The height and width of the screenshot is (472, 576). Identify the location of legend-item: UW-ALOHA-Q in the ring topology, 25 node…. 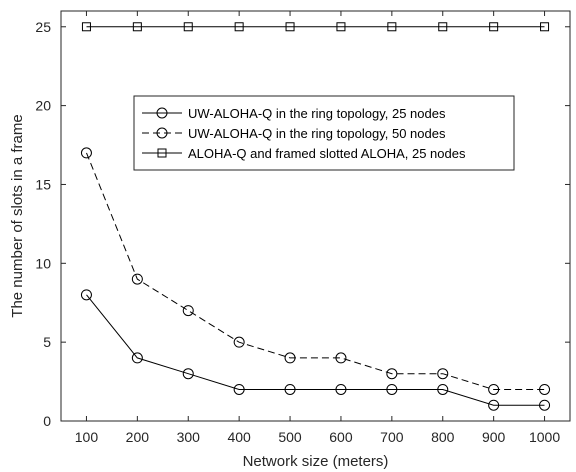
(294, 113).